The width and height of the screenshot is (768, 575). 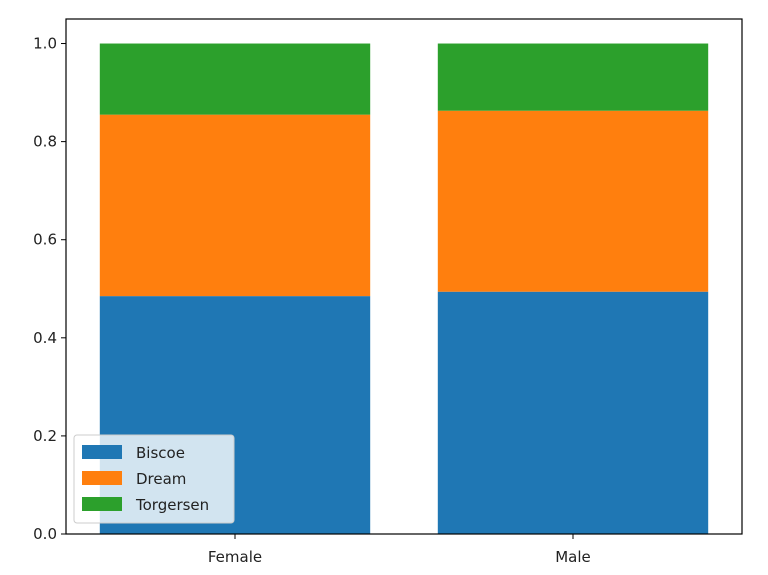 What do you see at coordinates (102, 452) in the screenshot?
I see `legend-swatch-biscoe` at bounding box center [102, 452].